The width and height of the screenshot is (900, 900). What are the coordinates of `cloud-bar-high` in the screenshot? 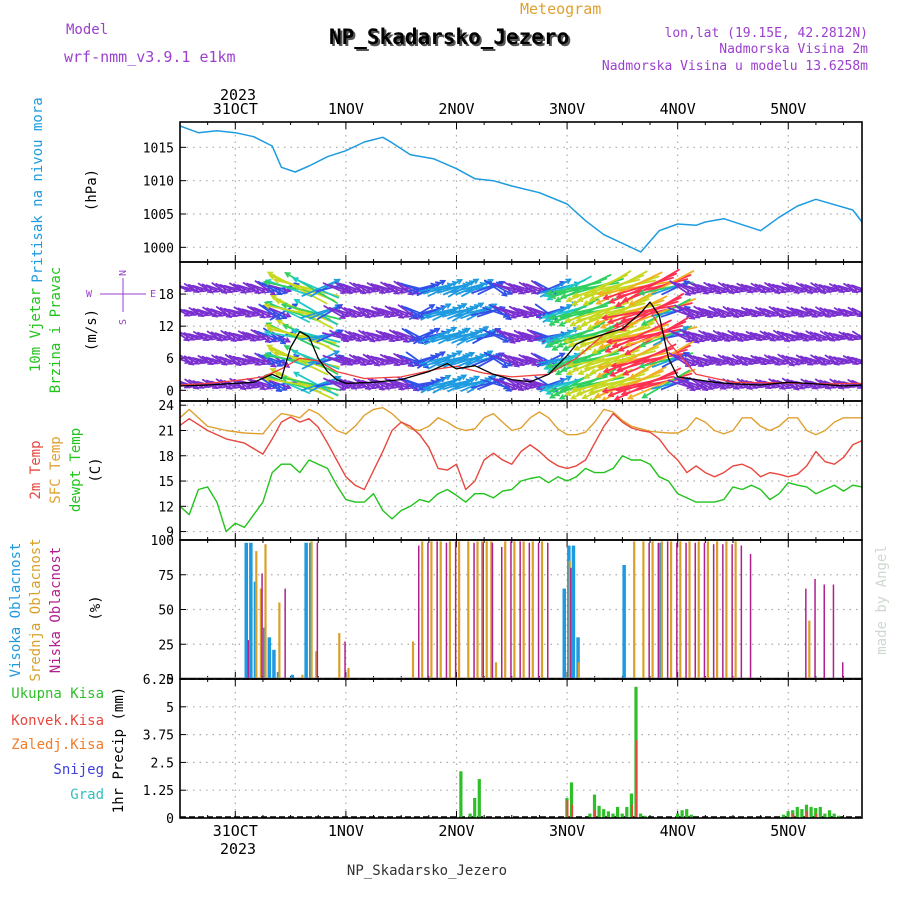 It's located at (292, 676).